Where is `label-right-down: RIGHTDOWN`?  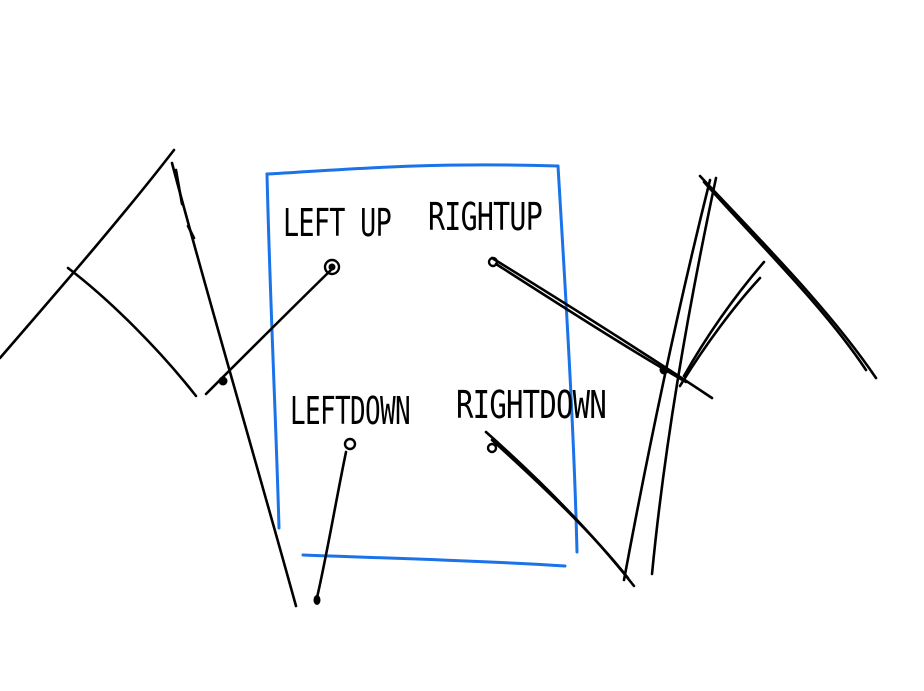 label-right-down: RIGHTDOWN is located at coordinates (531, 405).